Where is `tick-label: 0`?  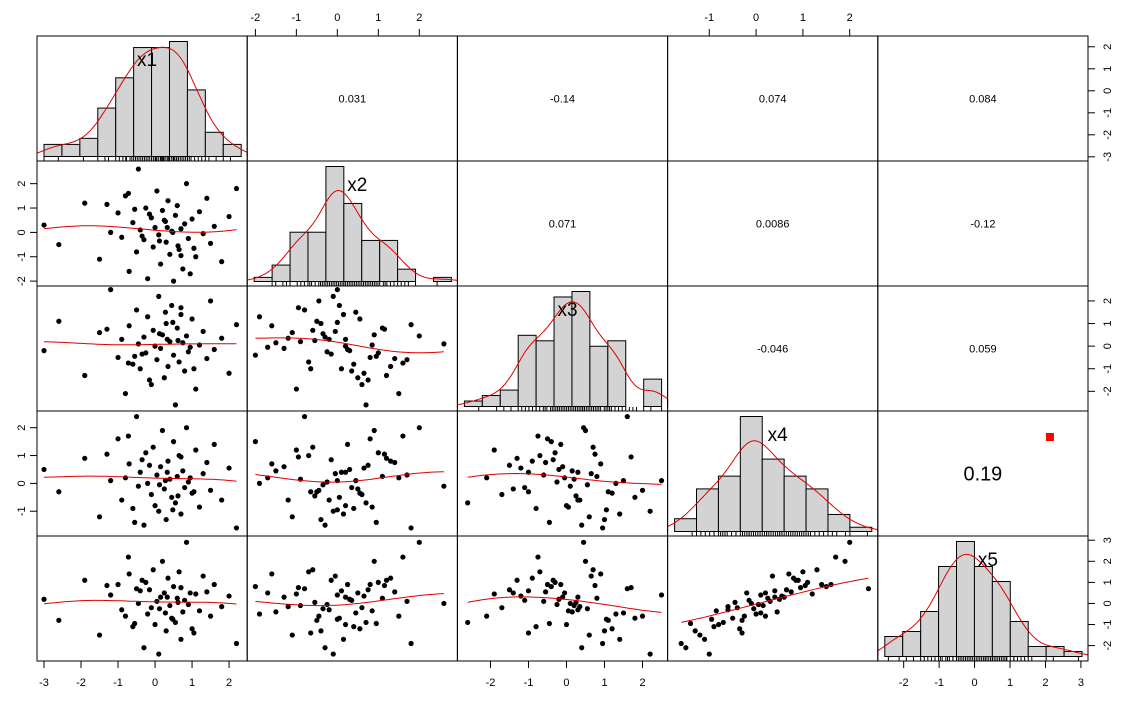 tick-label: 0 is located at coordinates (337, 18).